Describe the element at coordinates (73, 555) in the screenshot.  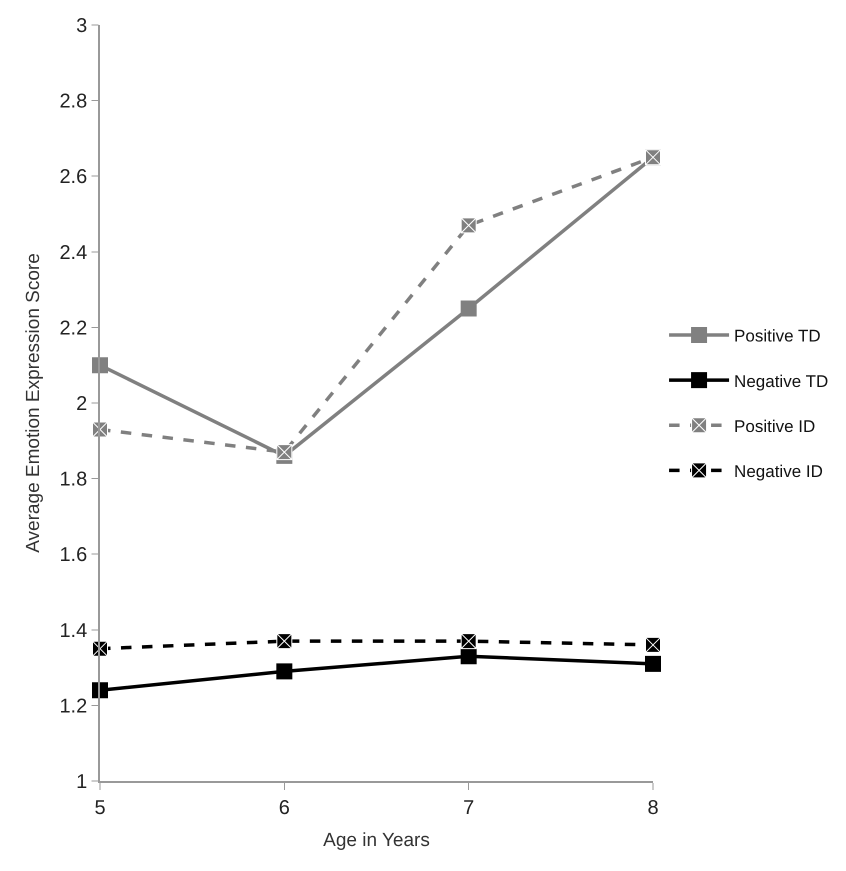
I see `y-tick-label: 1.6` at that location.